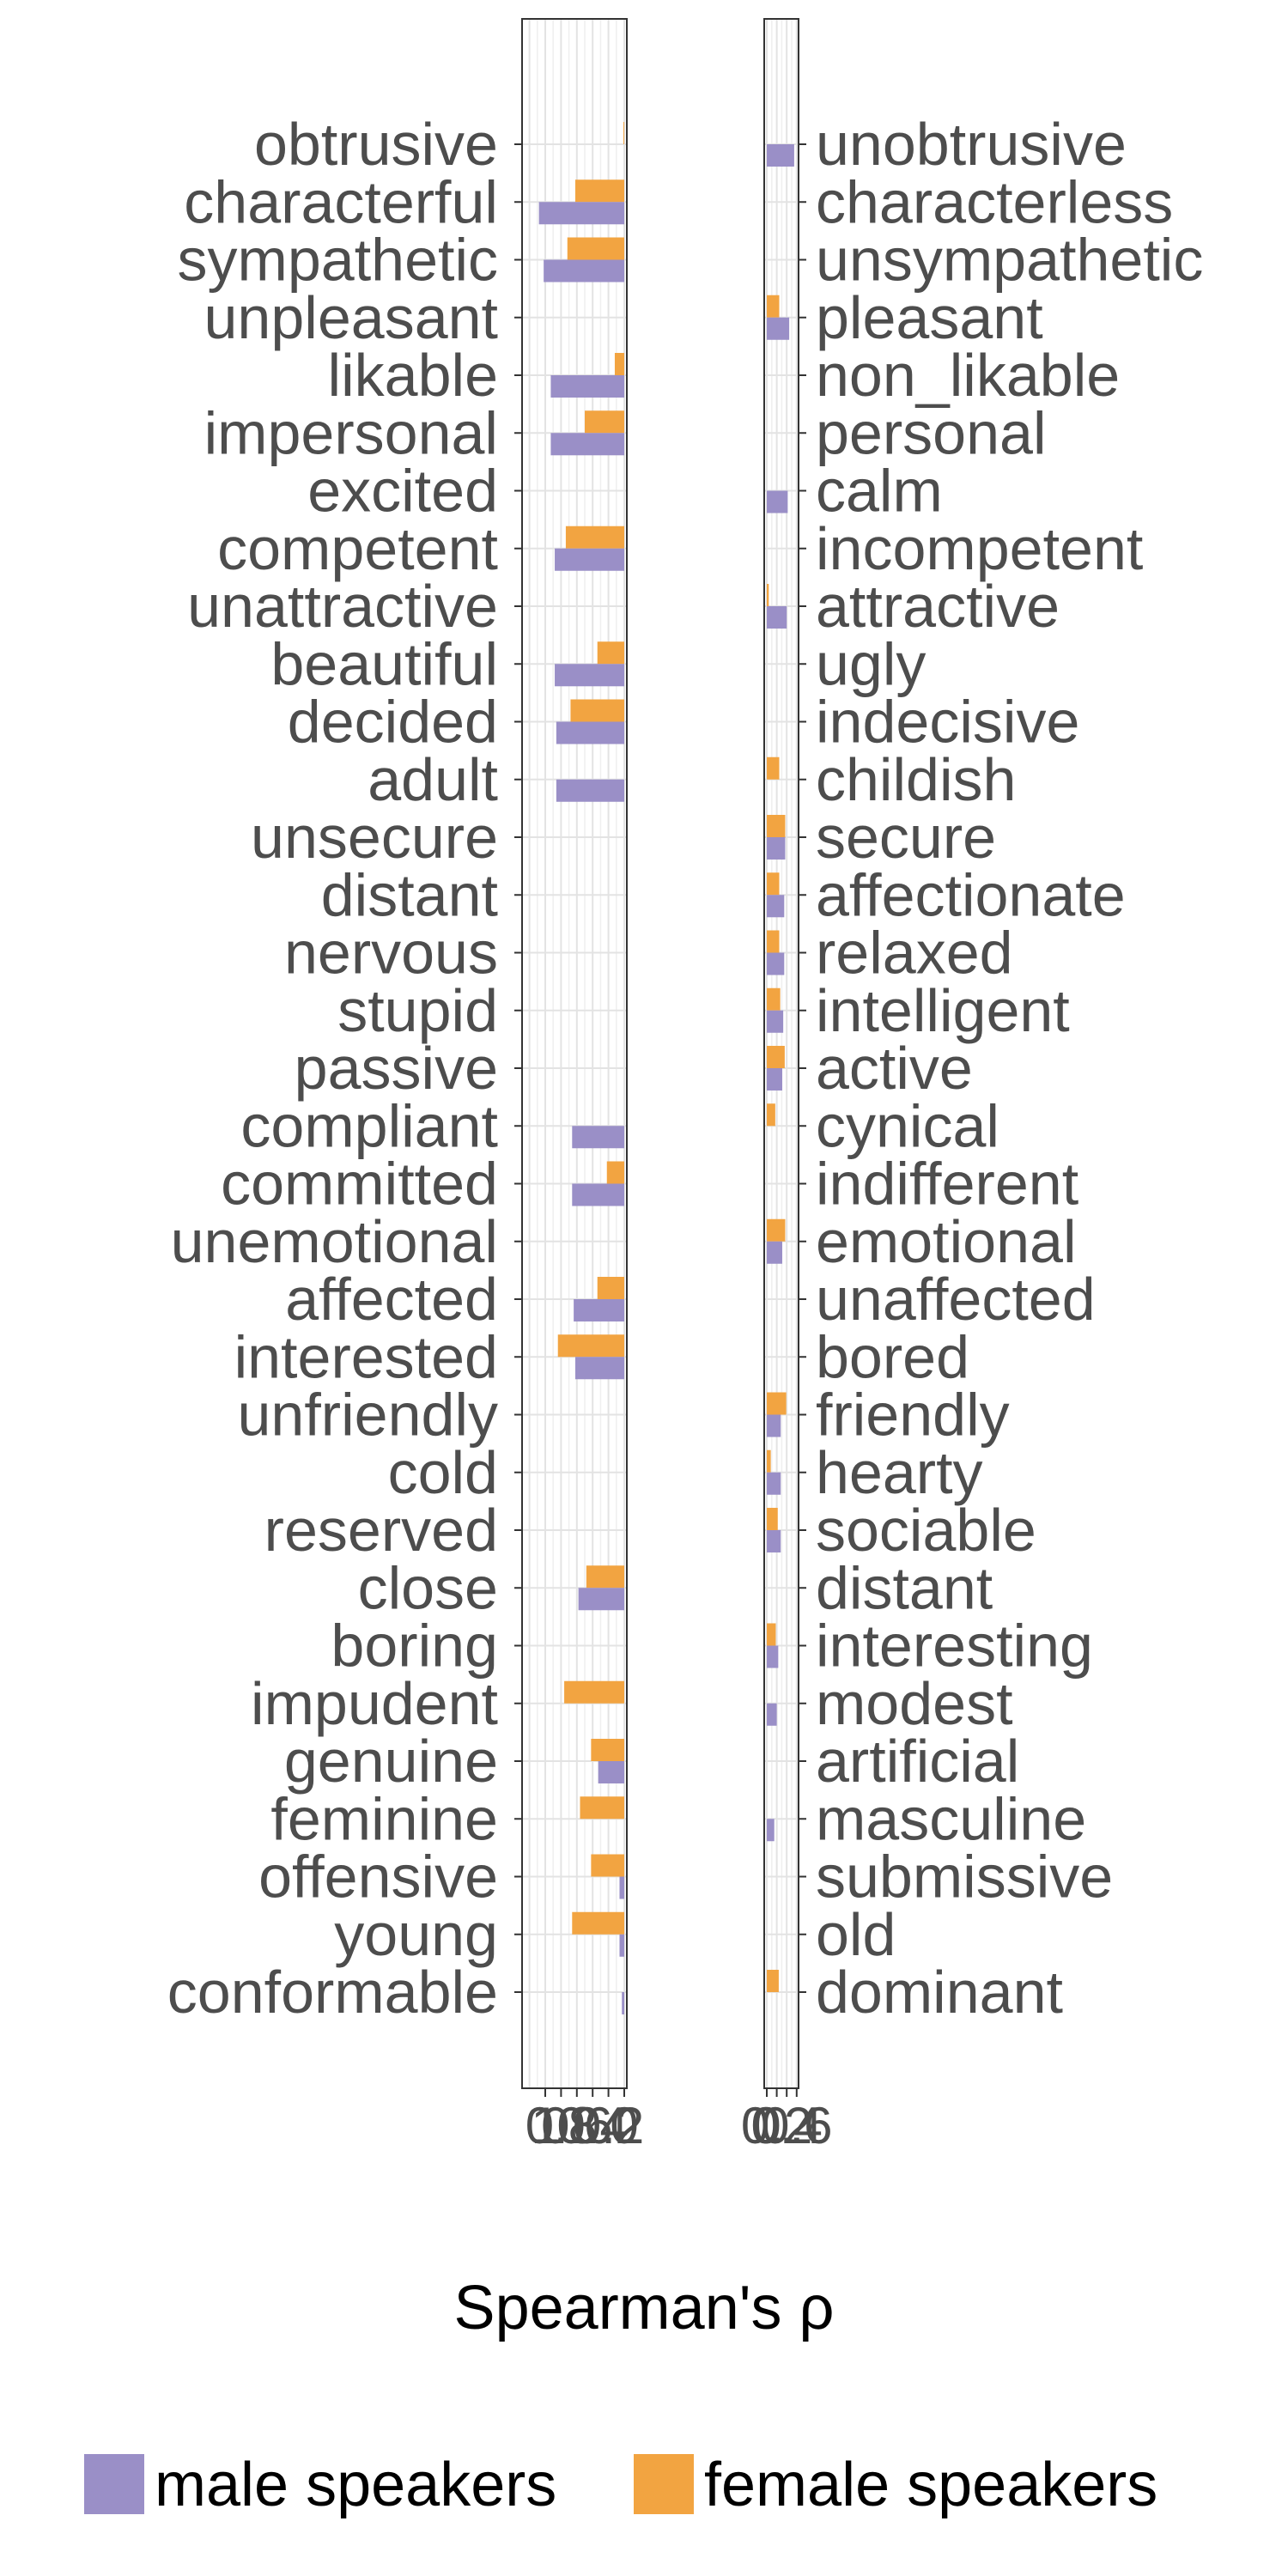 This screenshot has width=1288, height=2576. What do you see at coordinates (930, 2485) in the screenshot?
I see `legend-label-female: female speakers` at bounding box center [930, 2485].